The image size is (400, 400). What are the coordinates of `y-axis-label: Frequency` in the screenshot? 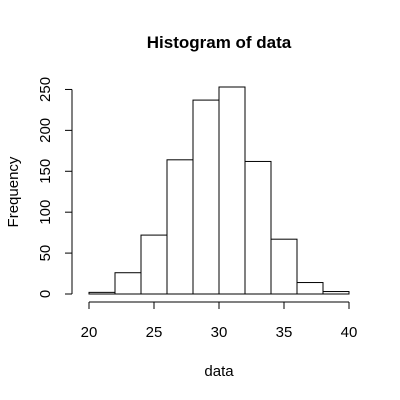 It's located at (13, 191).